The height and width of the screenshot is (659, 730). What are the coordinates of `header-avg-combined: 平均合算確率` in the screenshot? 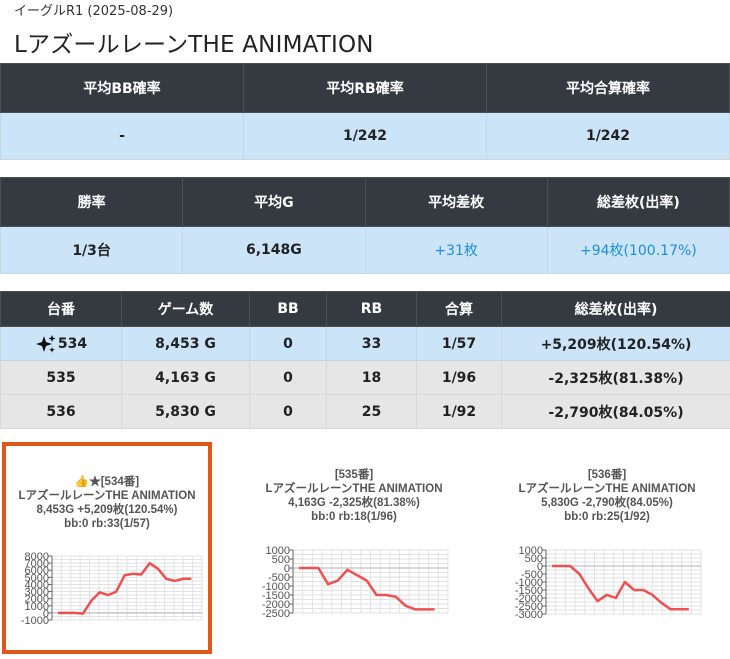 It's located at (608, 88).